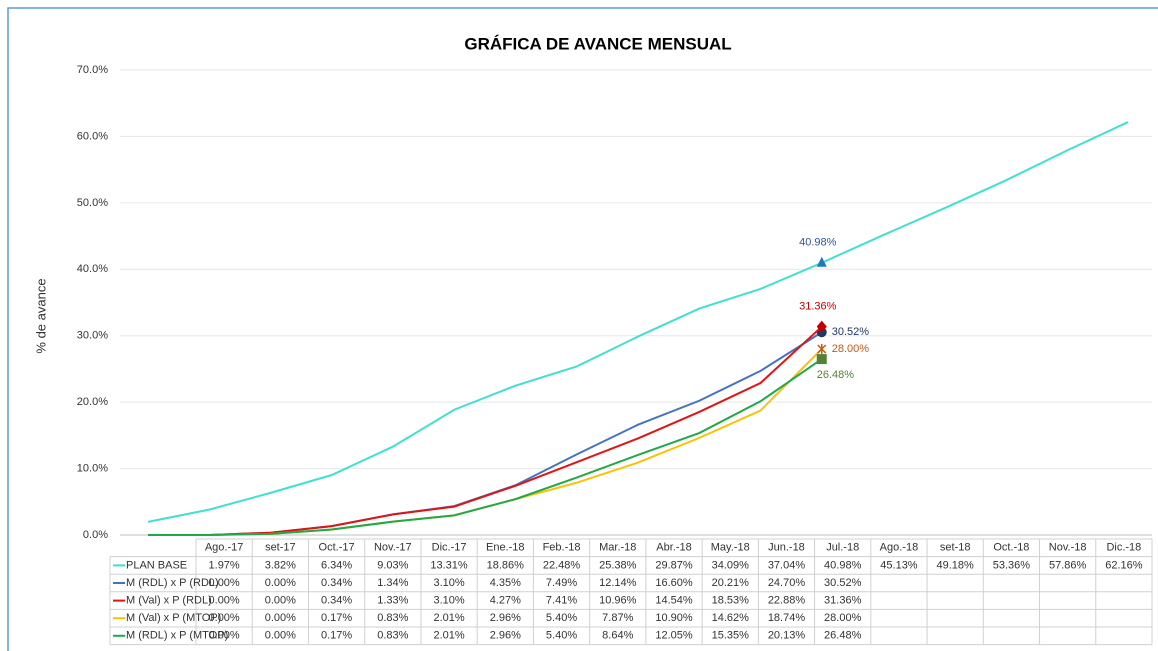  I want to click on x-tick-label: Mar.-18, so click(617, 548).